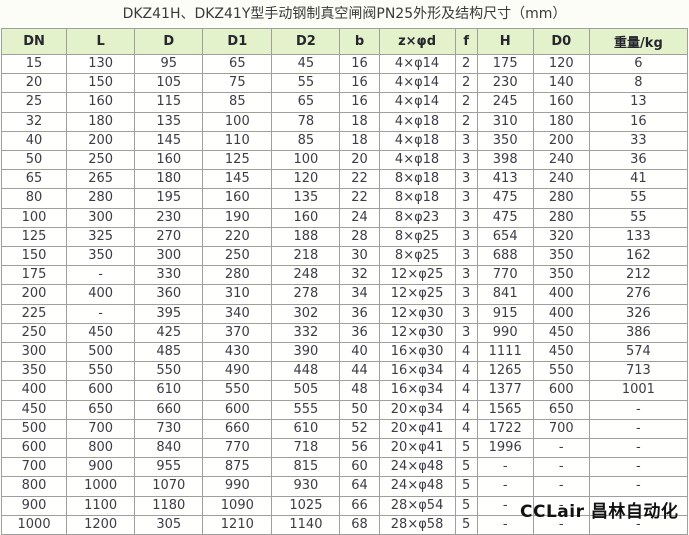  I want to click on table-cell: 200, so click(561, 141).